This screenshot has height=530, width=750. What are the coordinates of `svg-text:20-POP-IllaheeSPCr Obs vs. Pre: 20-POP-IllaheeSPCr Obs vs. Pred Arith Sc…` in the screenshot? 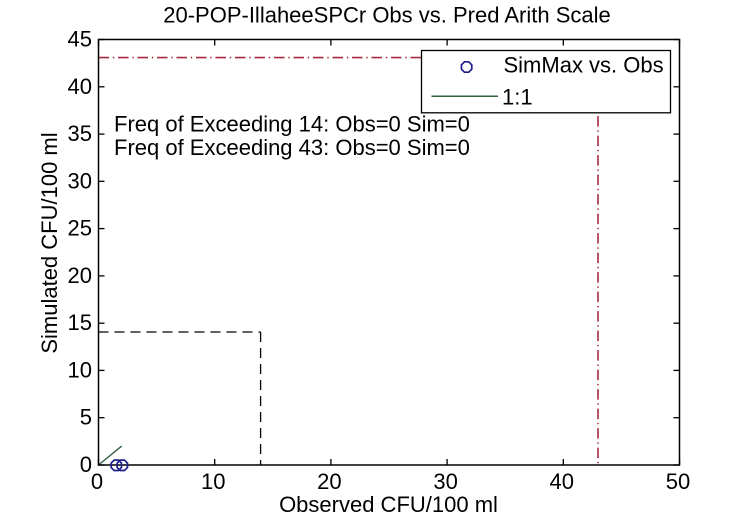 It's located at (387, 14).